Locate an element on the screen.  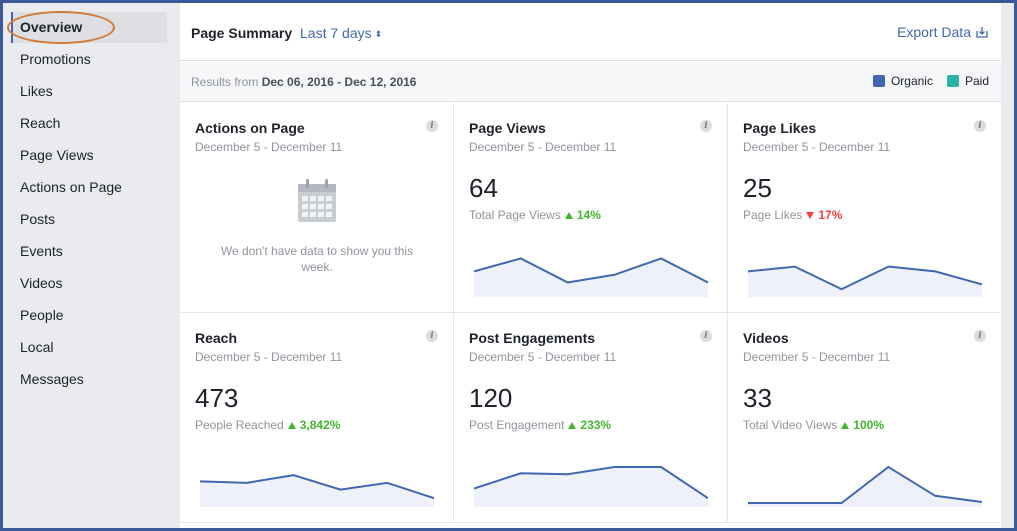
metric-subtitle: Total Video Views 100% is located at coordinates (813, 425).